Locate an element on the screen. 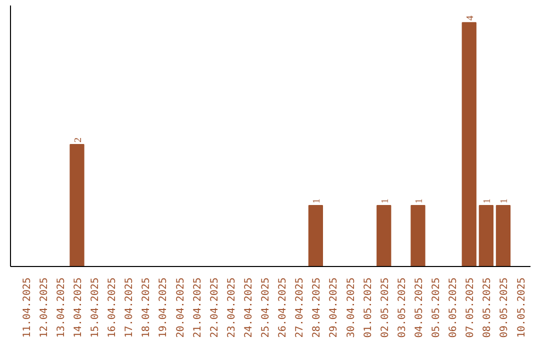 The height and width of the screenshot is (340, 540). x-tick-label: 28.04.2025 is located at coordinates (317, 307).